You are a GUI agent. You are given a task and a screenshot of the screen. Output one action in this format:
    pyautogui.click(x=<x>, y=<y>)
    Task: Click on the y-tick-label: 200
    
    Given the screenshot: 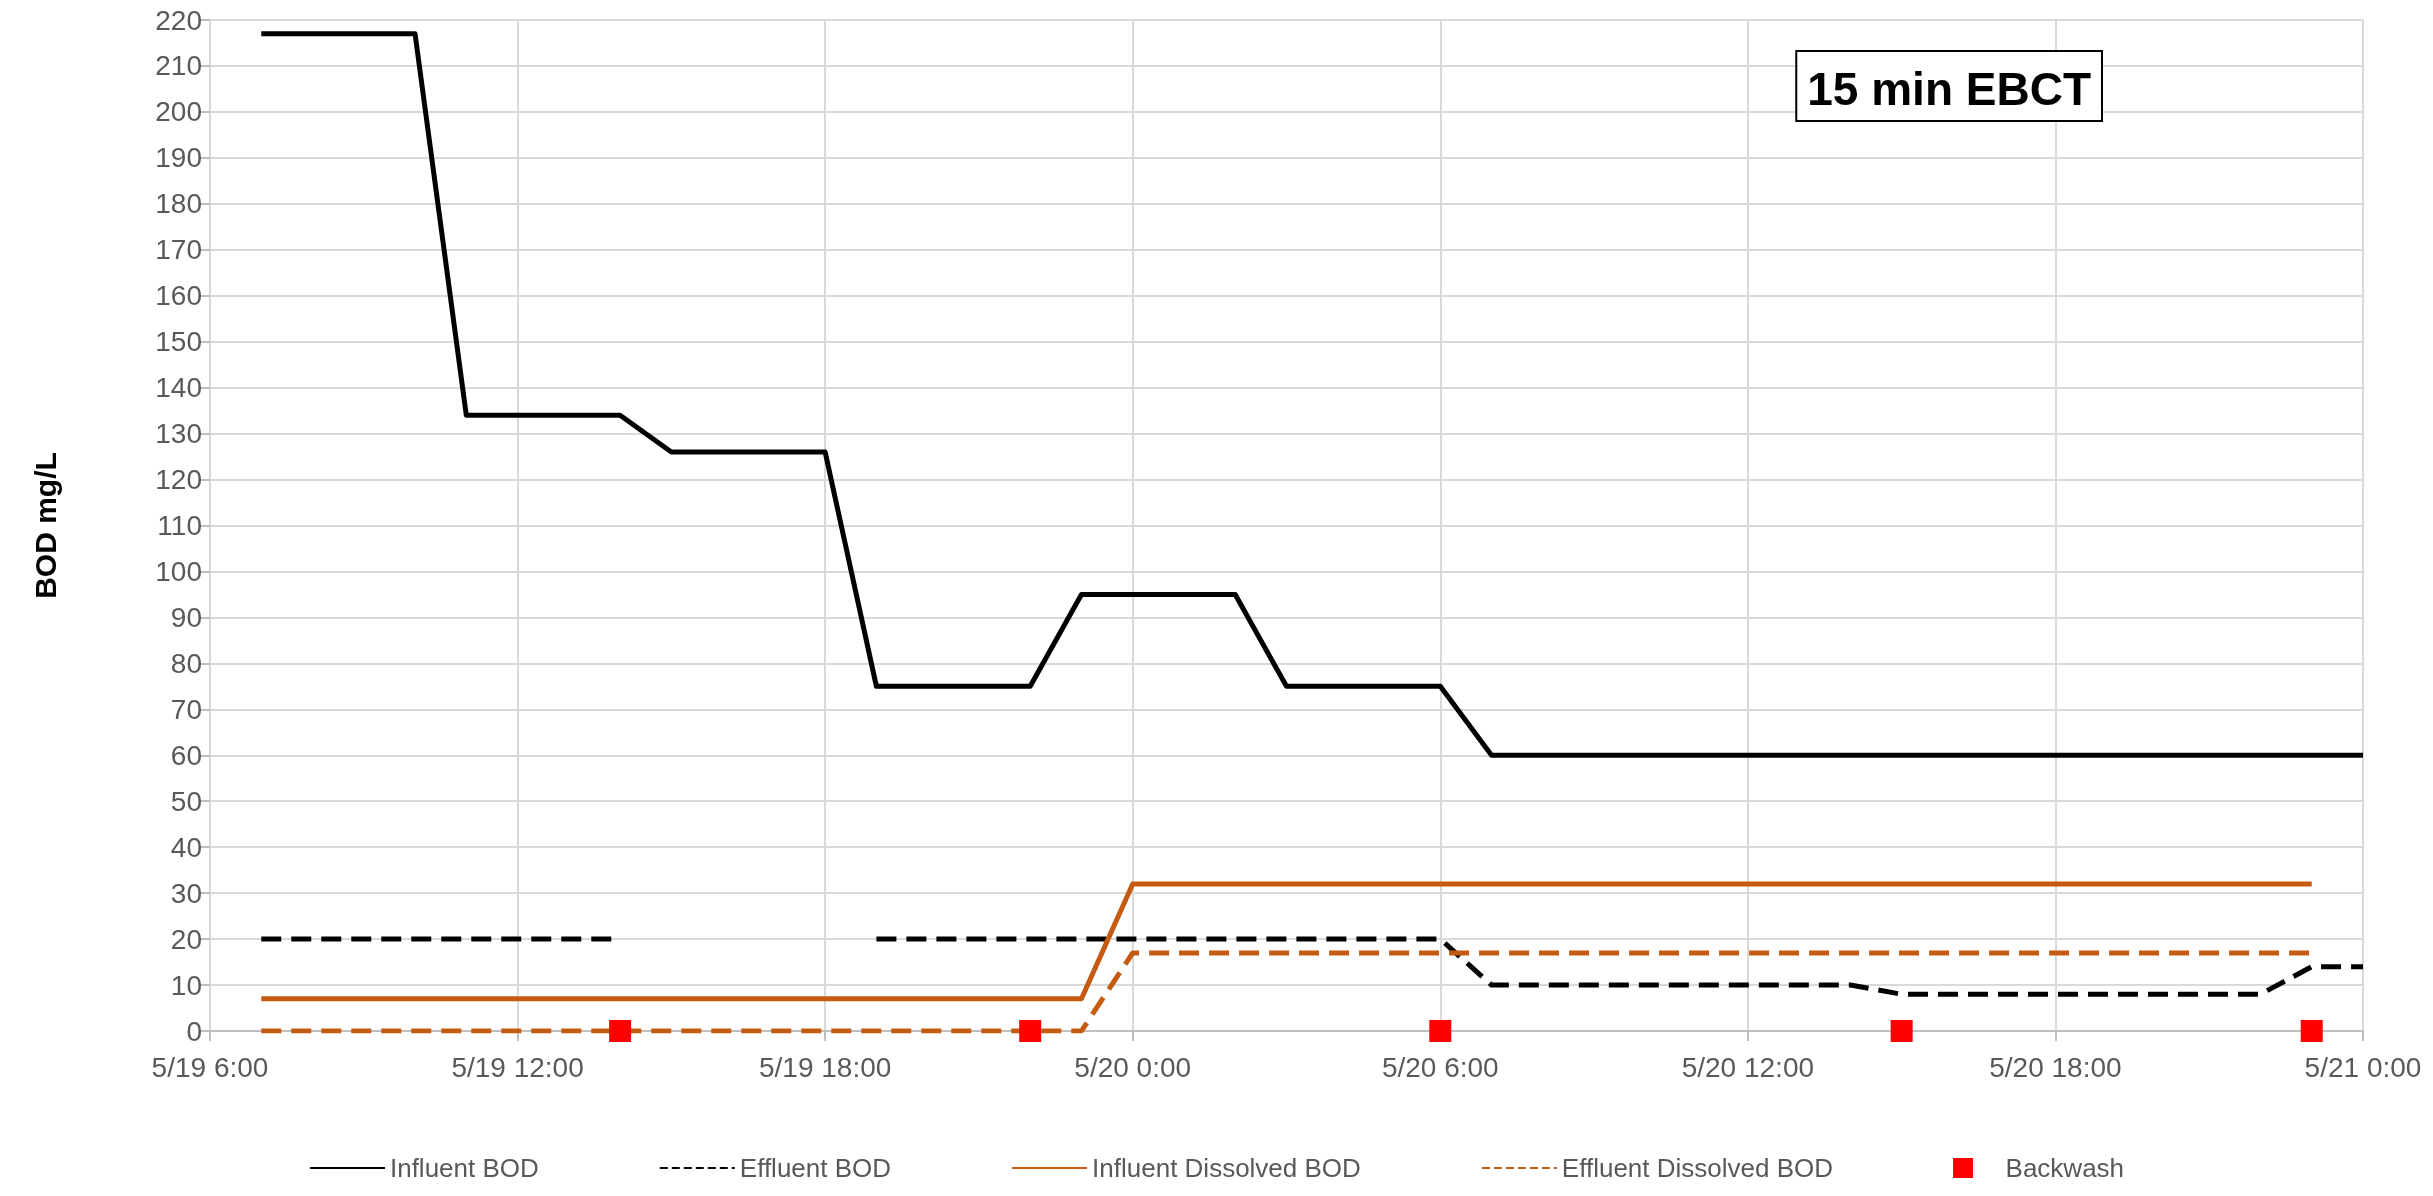 What is the action you would take?
    pyautogui.click(x=178, y=112)
    